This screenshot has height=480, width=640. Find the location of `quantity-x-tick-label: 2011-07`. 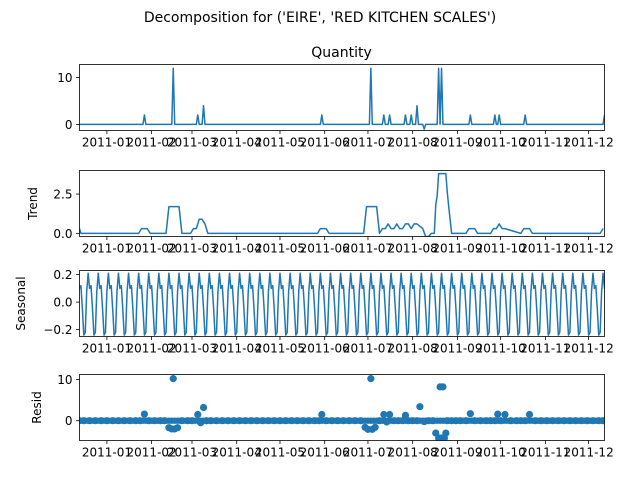

quantity-x-tick-label: 2011-07 is located at coordinates (368, 143).